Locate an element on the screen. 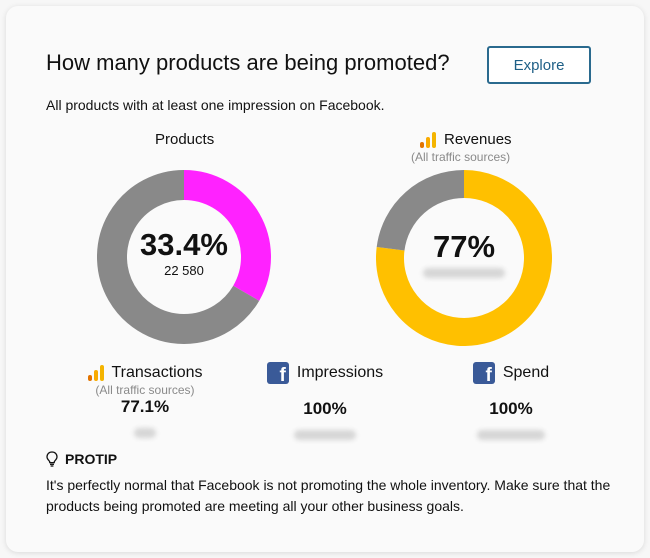  donut-revenues-segment-value is located at coordinates (464, 258).